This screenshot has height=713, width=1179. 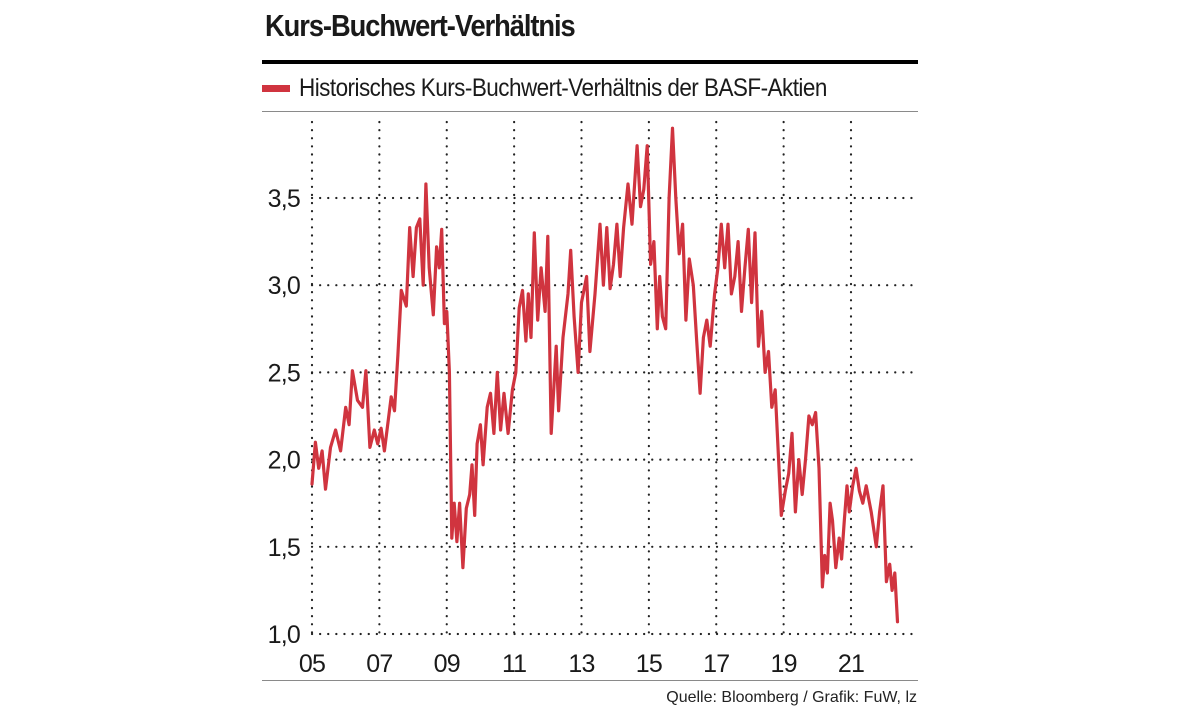 What do you see at coordinates (590, 62) in the screenshot?
I see `title-rule` at bounding box center [590, 62].